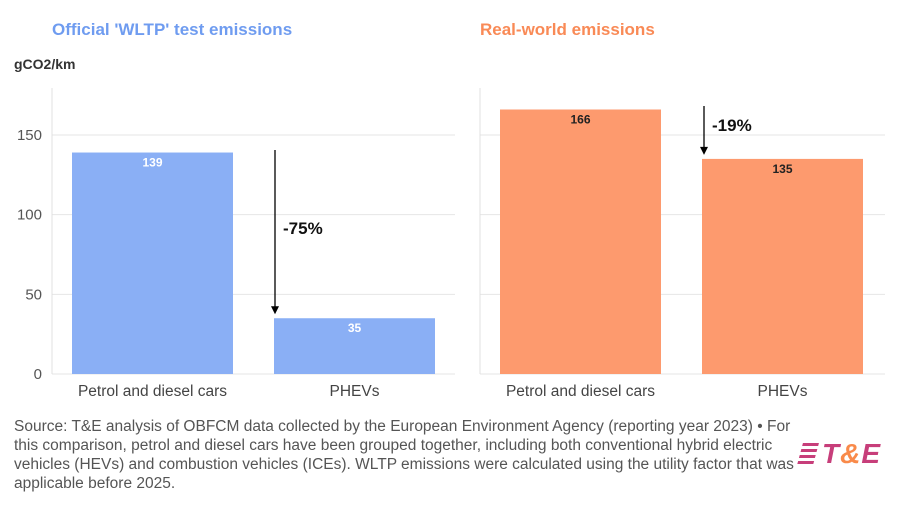  Describe the element at coordinates (38, 374) in the screenshot. I see `y-tick-label: 0` at that location.